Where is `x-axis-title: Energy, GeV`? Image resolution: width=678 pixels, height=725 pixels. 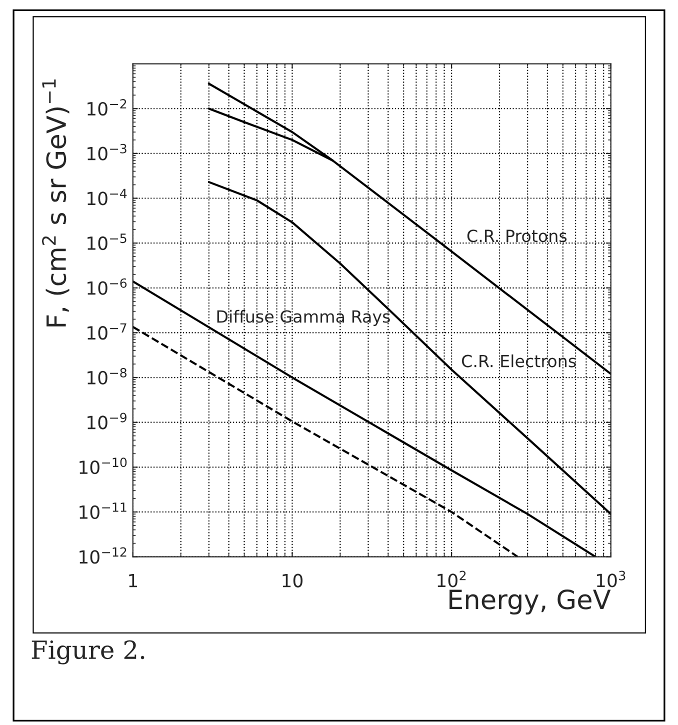
x-axis-title: Energy, GeV is located at coordinates (530, 602).